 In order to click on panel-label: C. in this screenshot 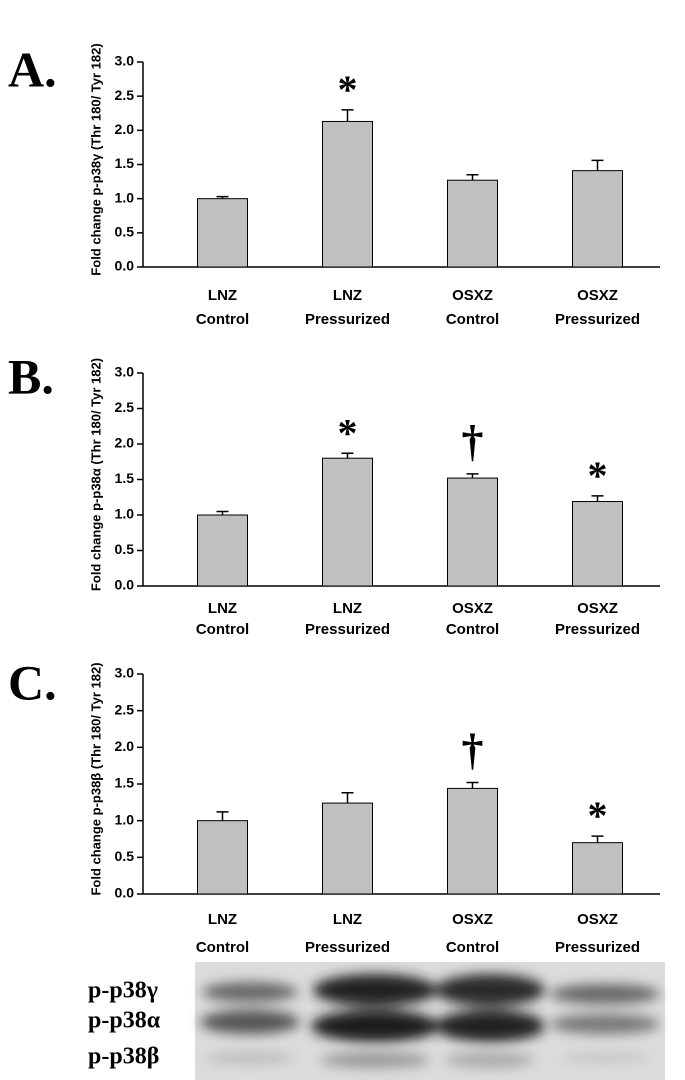, I will do `click(32, 682)`.